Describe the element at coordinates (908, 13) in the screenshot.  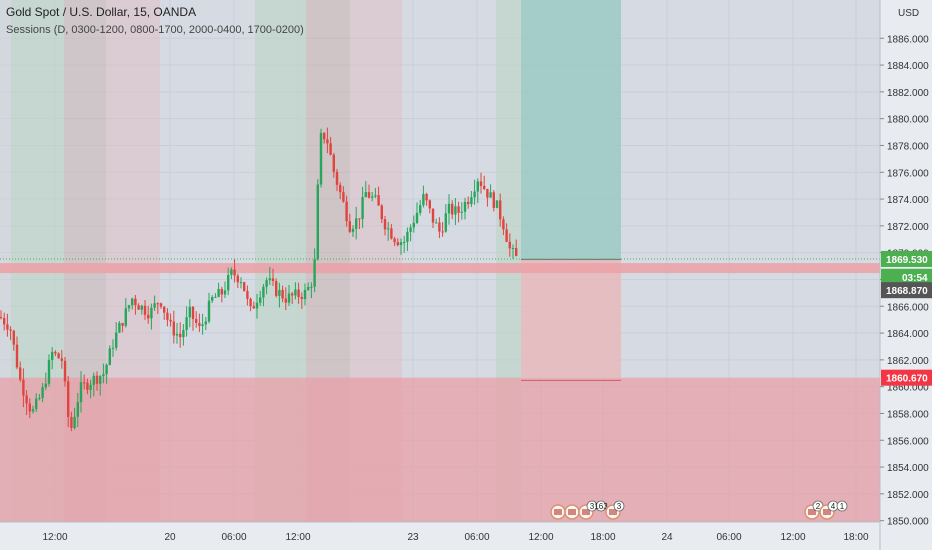
I see `currency-label: USD` at that location.